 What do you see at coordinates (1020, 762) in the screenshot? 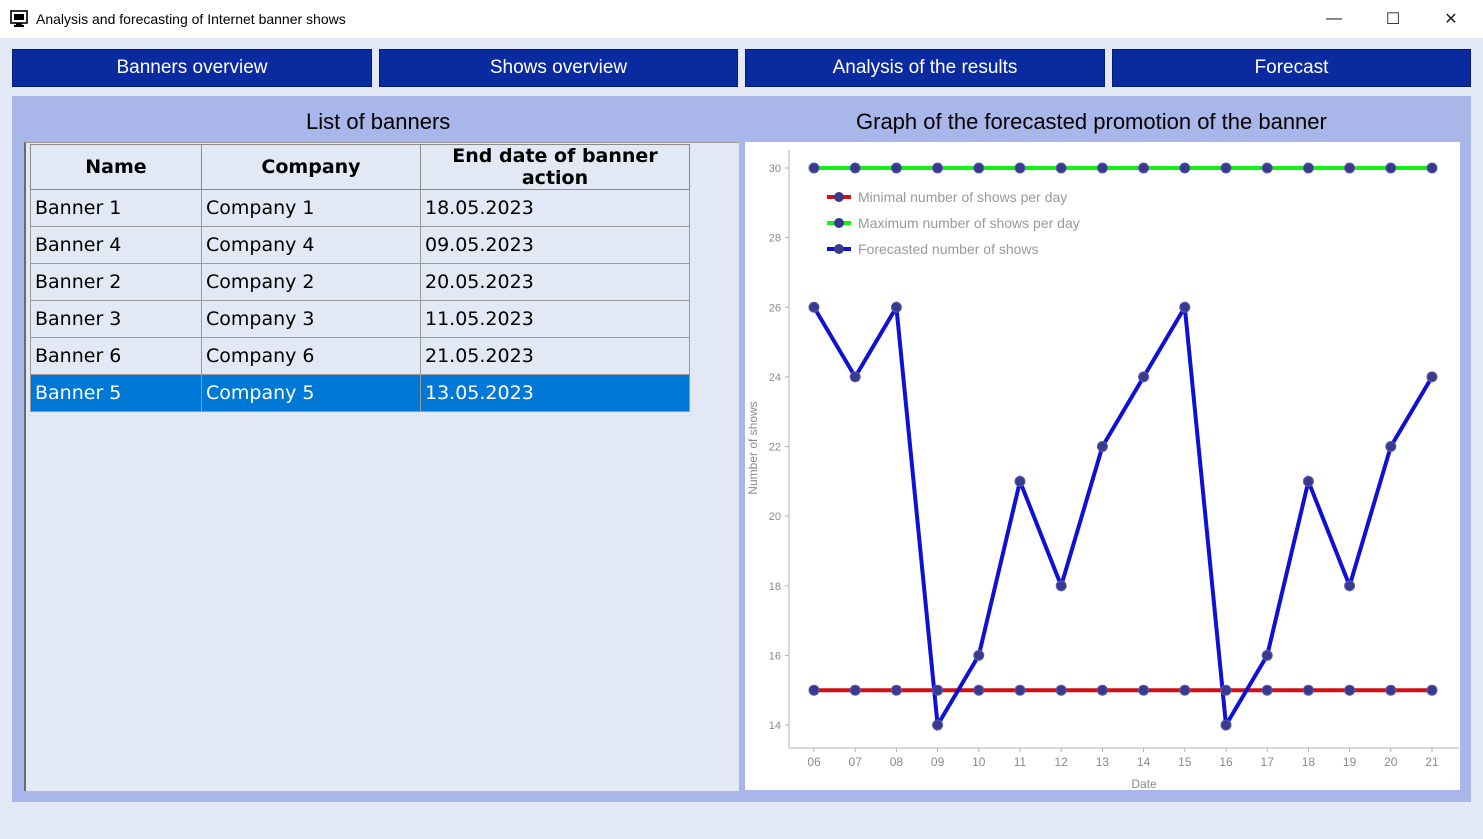
I see `x-tick-label: 11` at bounding box center [1020, 762].